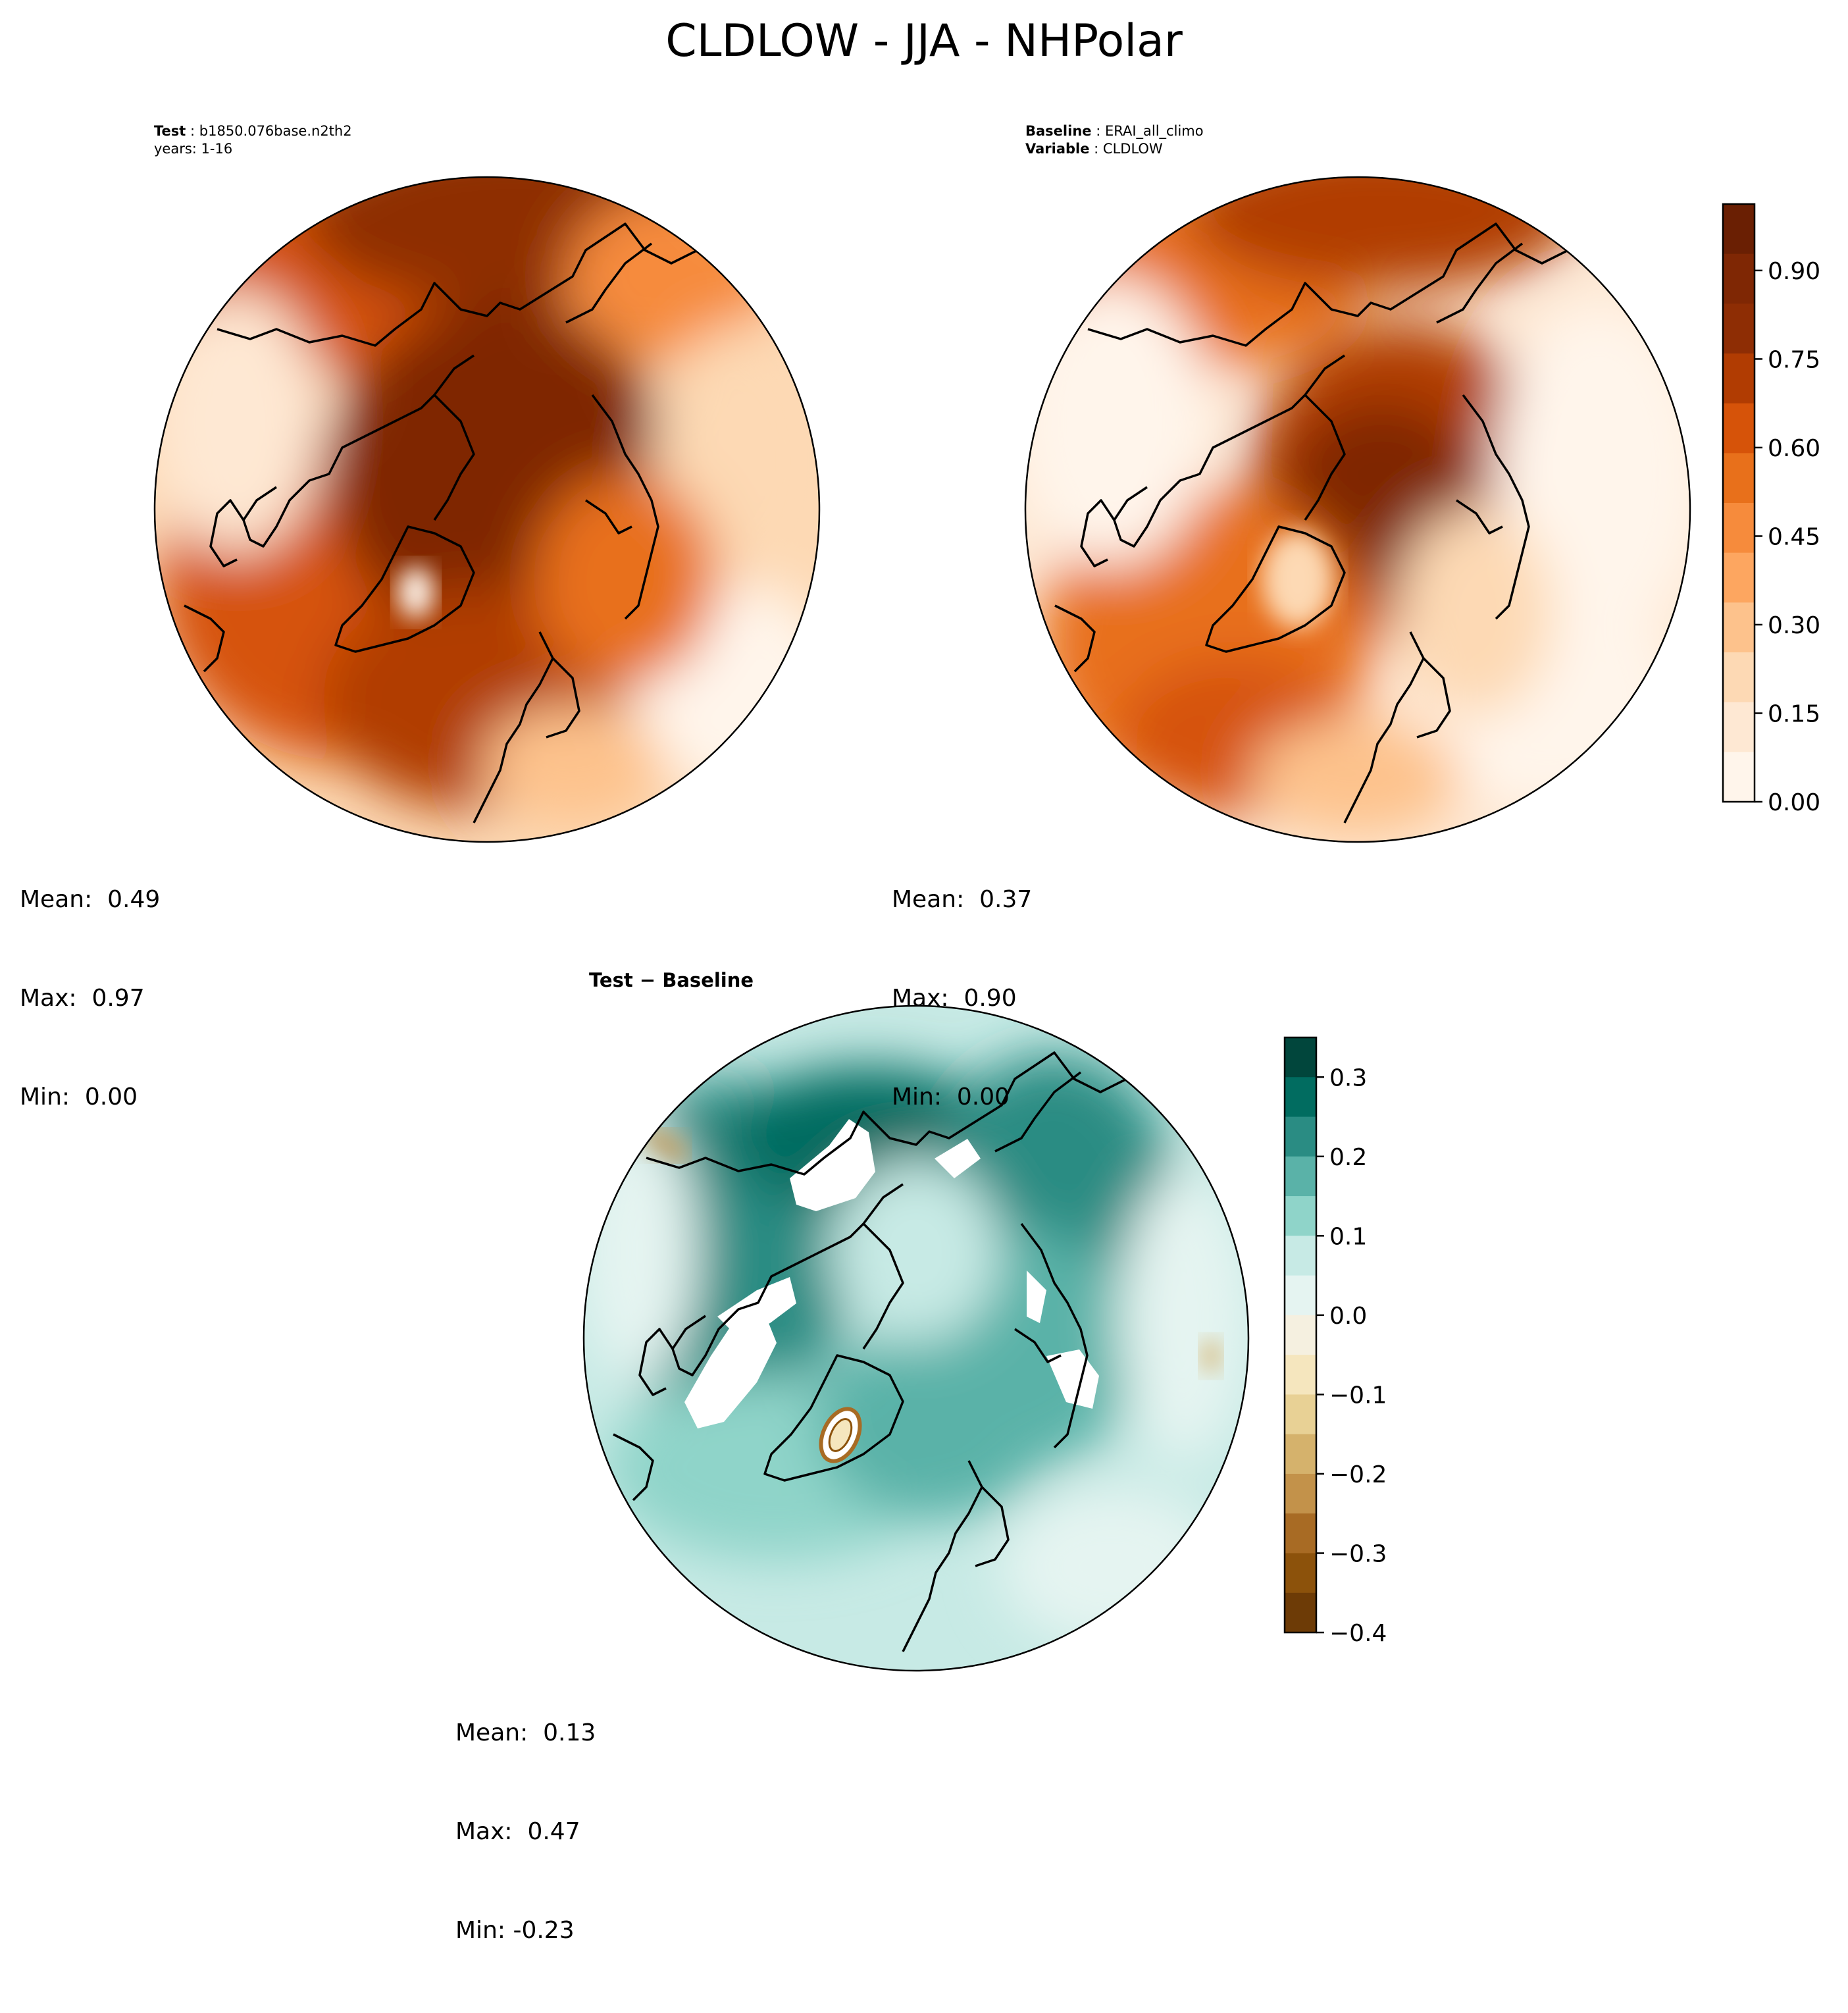 The width and height of the screenshot is (1848, 2013). What do you see at coordinates (1058, 131) in the screenshot?
I see `baseline-header-label: Baseline` at bounding box center [1058, 131].